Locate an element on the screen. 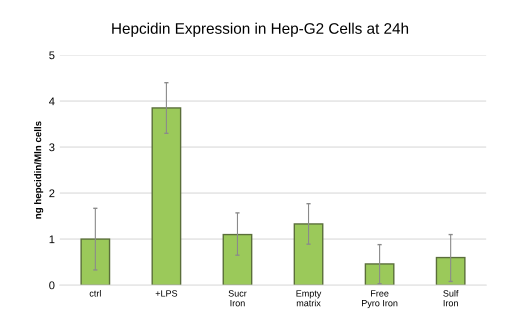 The width and height of the screenshot is (520, 324). x-tick-label: ctrl is located at coordinates (95, 293).